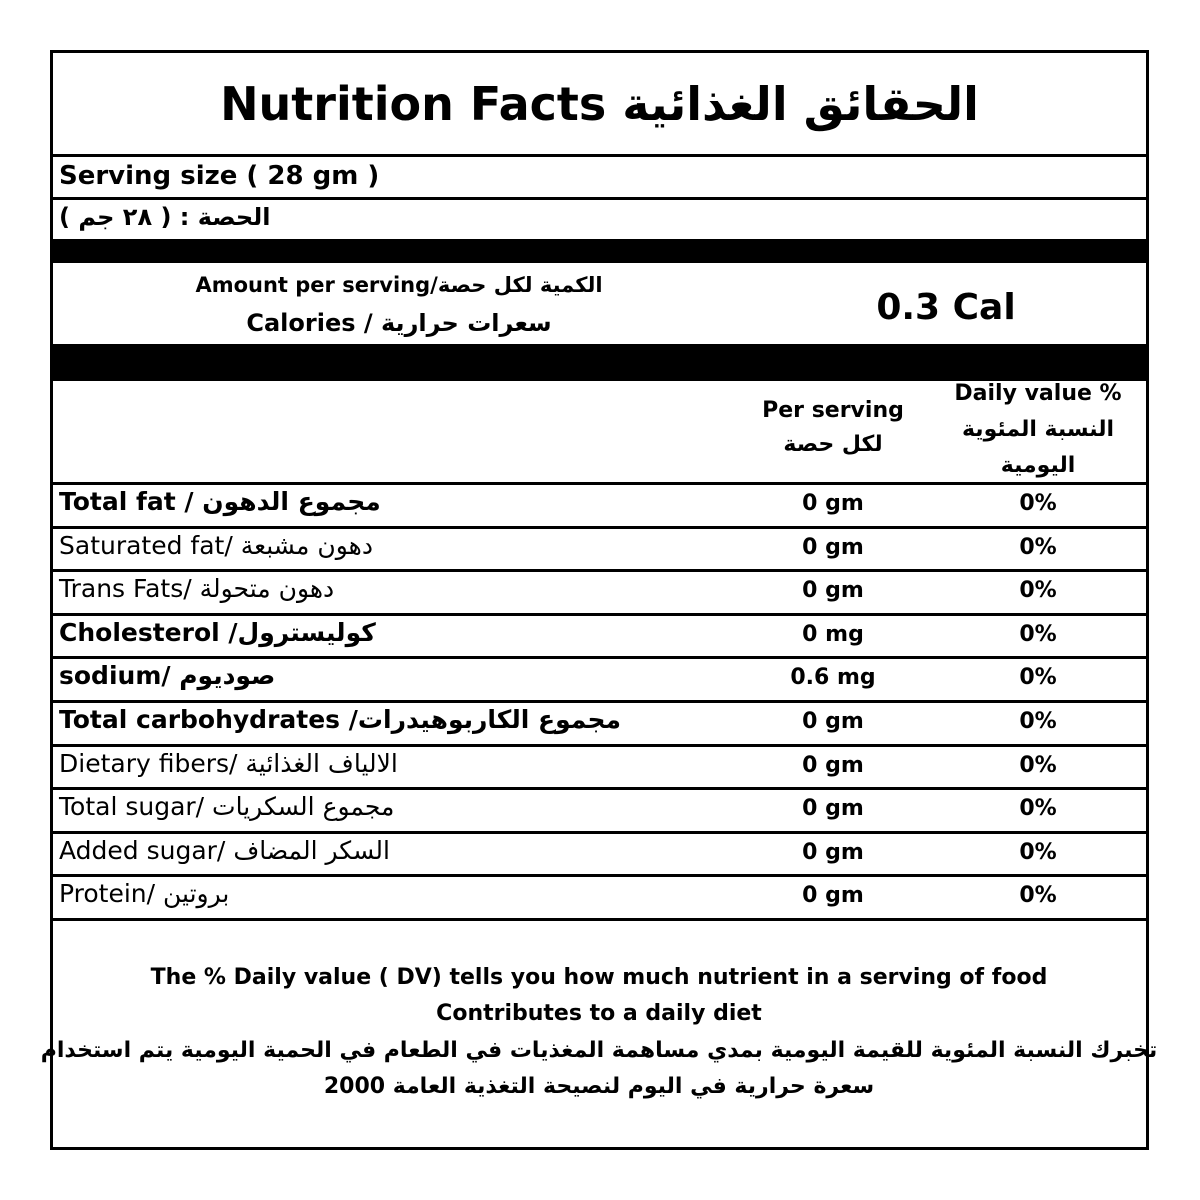  Describe the element at coordinates (1038, 465) in the screenshot. I see `column-header: اليومية` at that location.